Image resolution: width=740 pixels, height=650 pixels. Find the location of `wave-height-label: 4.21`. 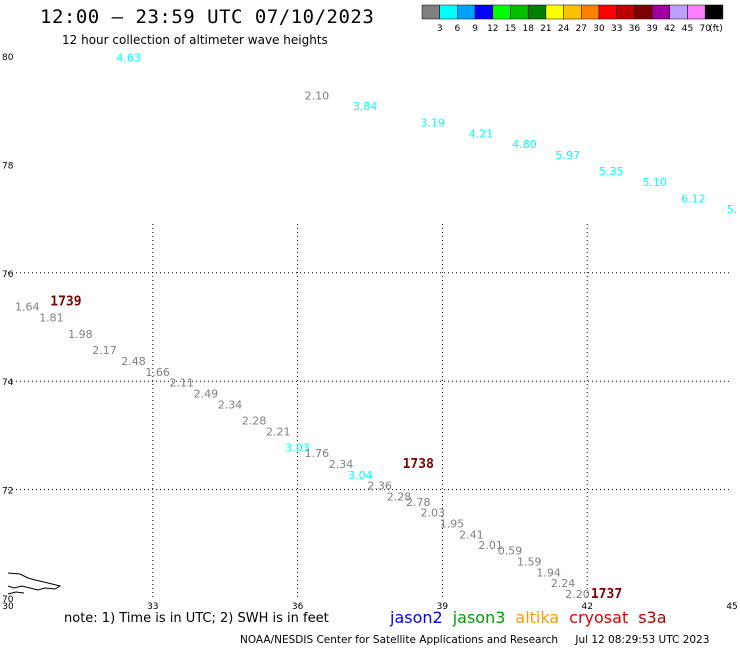

wave-height-label: 4.21 is located at coordinates (481, 133).